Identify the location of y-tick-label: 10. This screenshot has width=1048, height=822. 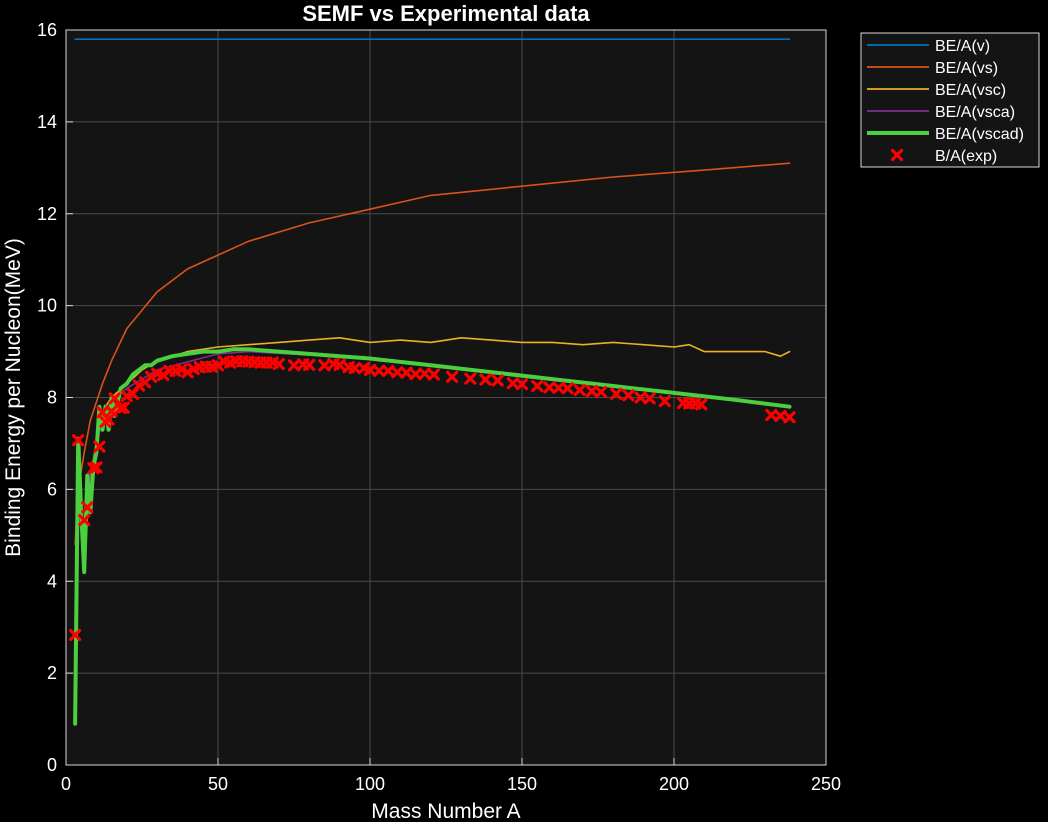
(47, 306).